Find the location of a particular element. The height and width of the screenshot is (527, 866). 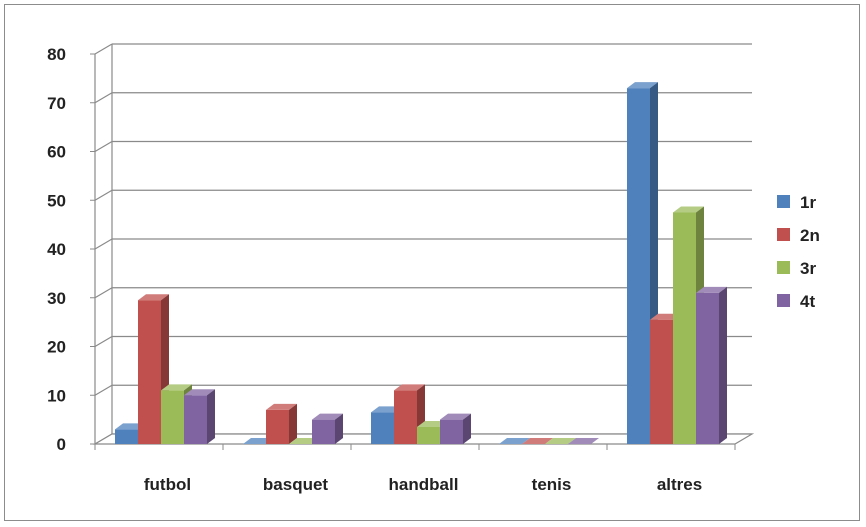

bar-4t-handball is located at coordinates (455, 428).